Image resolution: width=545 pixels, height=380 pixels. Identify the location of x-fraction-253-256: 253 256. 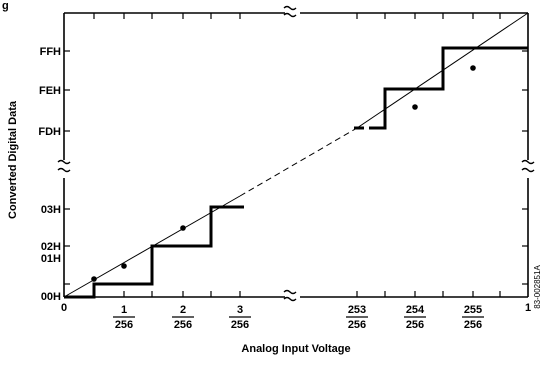
(357, 317).